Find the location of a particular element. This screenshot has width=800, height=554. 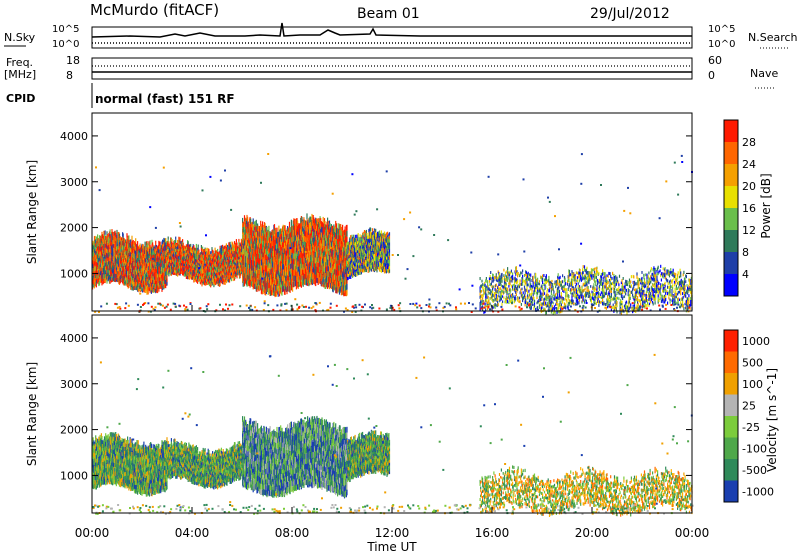

nsearch-tick-bottom: 10^0 is located at coordinates (721, 44).